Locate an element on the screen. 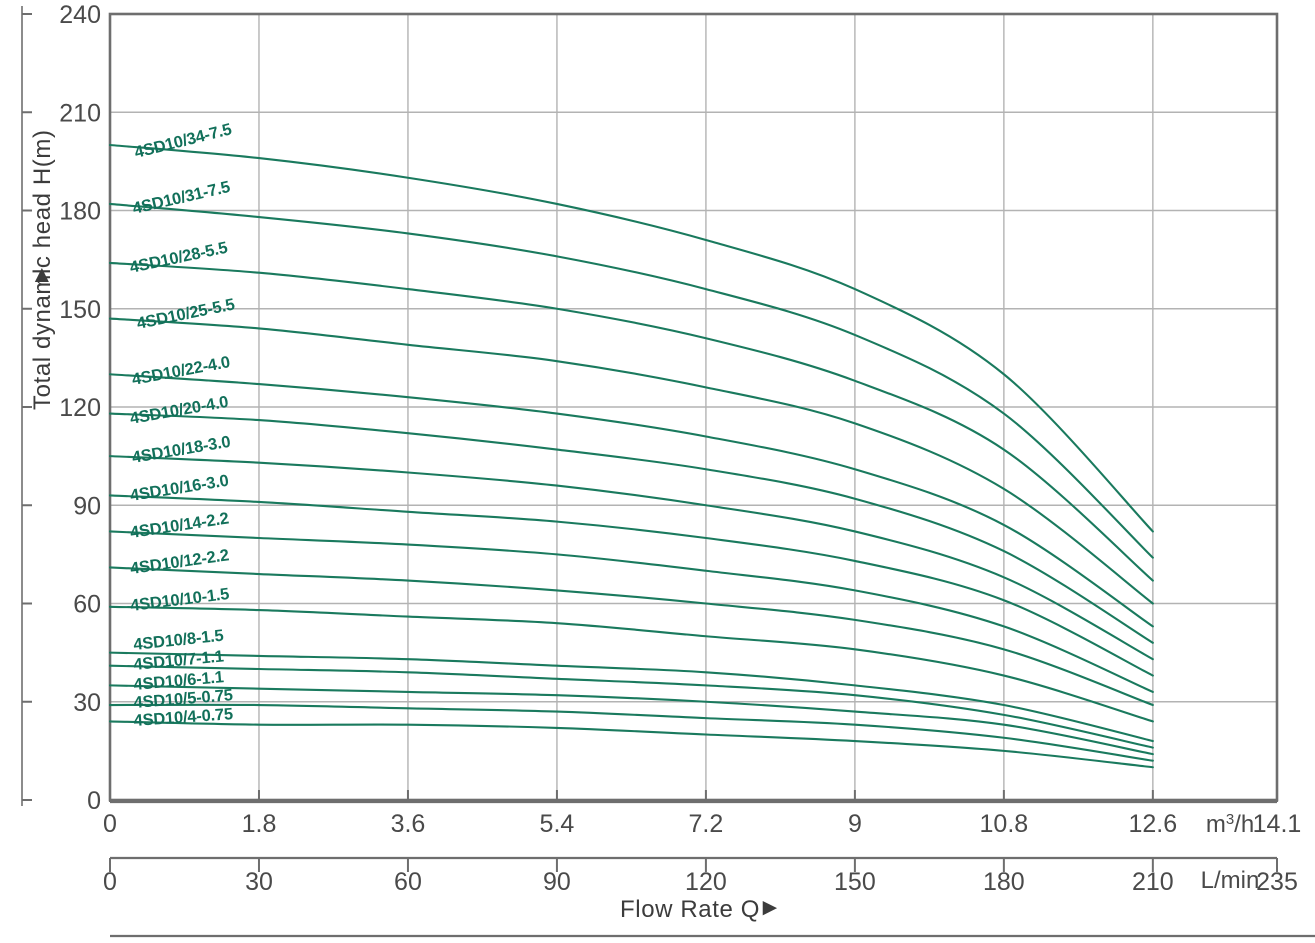 This screenshot has width=1315, height=943. y-tick-label: 150 is located at coordinates (80, 310).